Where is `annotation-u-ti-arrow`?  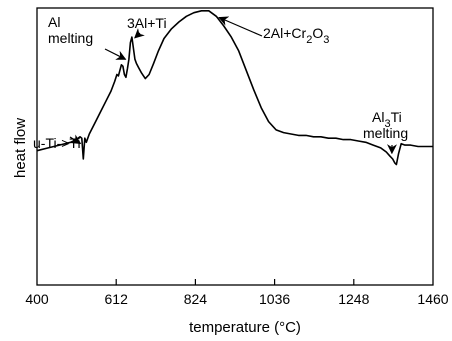 annotation-u-ti-arrow is located at coordinates (75, 139).